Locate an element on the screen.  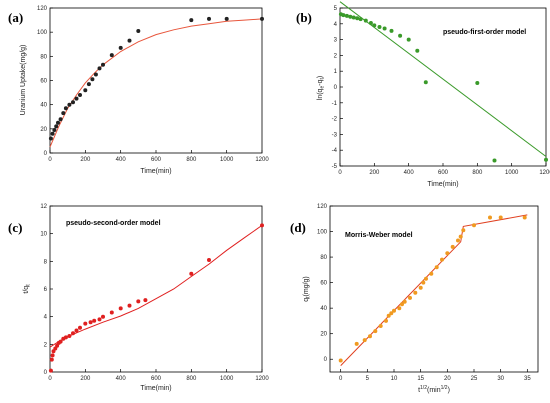
y-axis-label: ln(qe-qt) is located at coordinates (321, 88).